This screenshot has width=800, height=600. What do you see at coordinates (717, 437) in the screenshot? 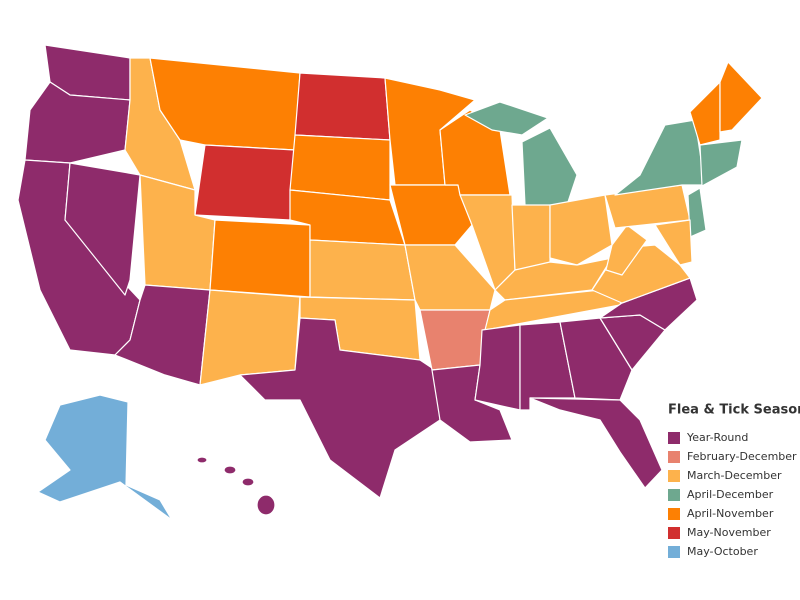
I see `legend-label: Year-Round` at bounding box center [717, 437].